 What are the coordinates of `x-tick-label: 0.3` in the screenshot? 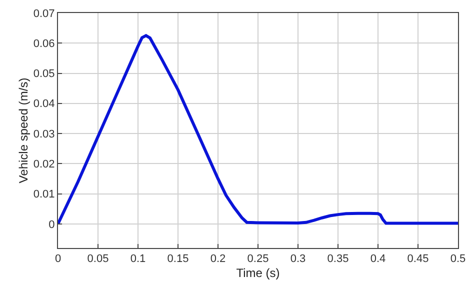 It's located at (298, 259).